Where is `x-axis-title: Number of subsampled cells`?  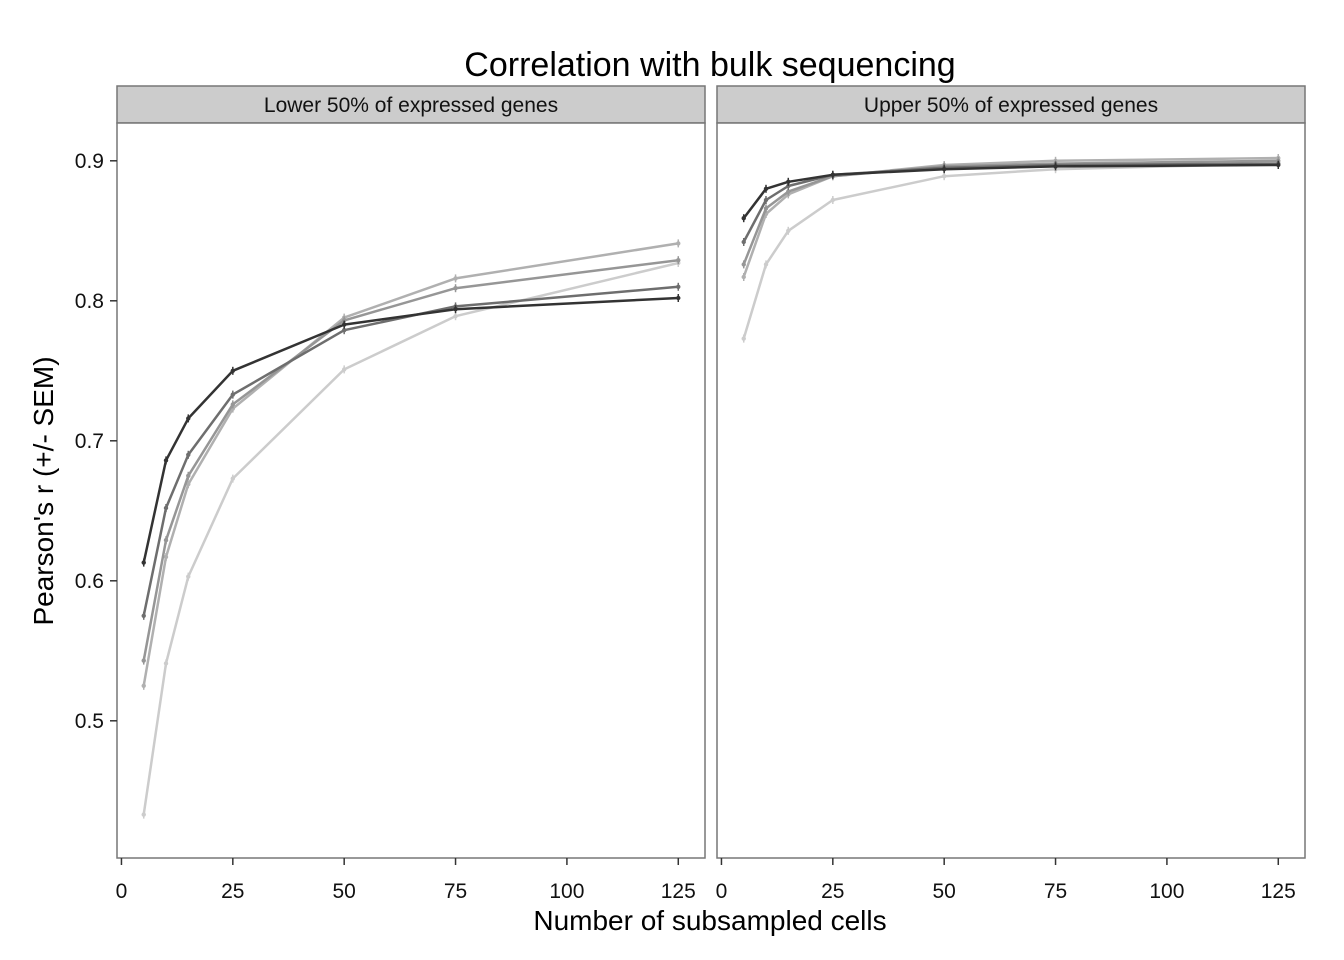 x-axis-title: Number of subsampled cells is located at coordinates (709, 920).